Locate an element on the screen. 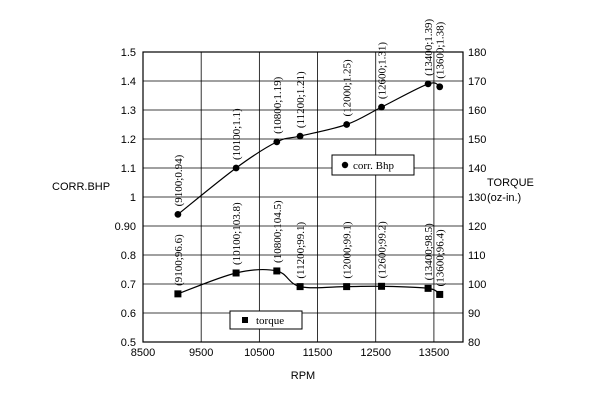  y-right-axis-title: TORQUE is located at coordinates (510, 183).